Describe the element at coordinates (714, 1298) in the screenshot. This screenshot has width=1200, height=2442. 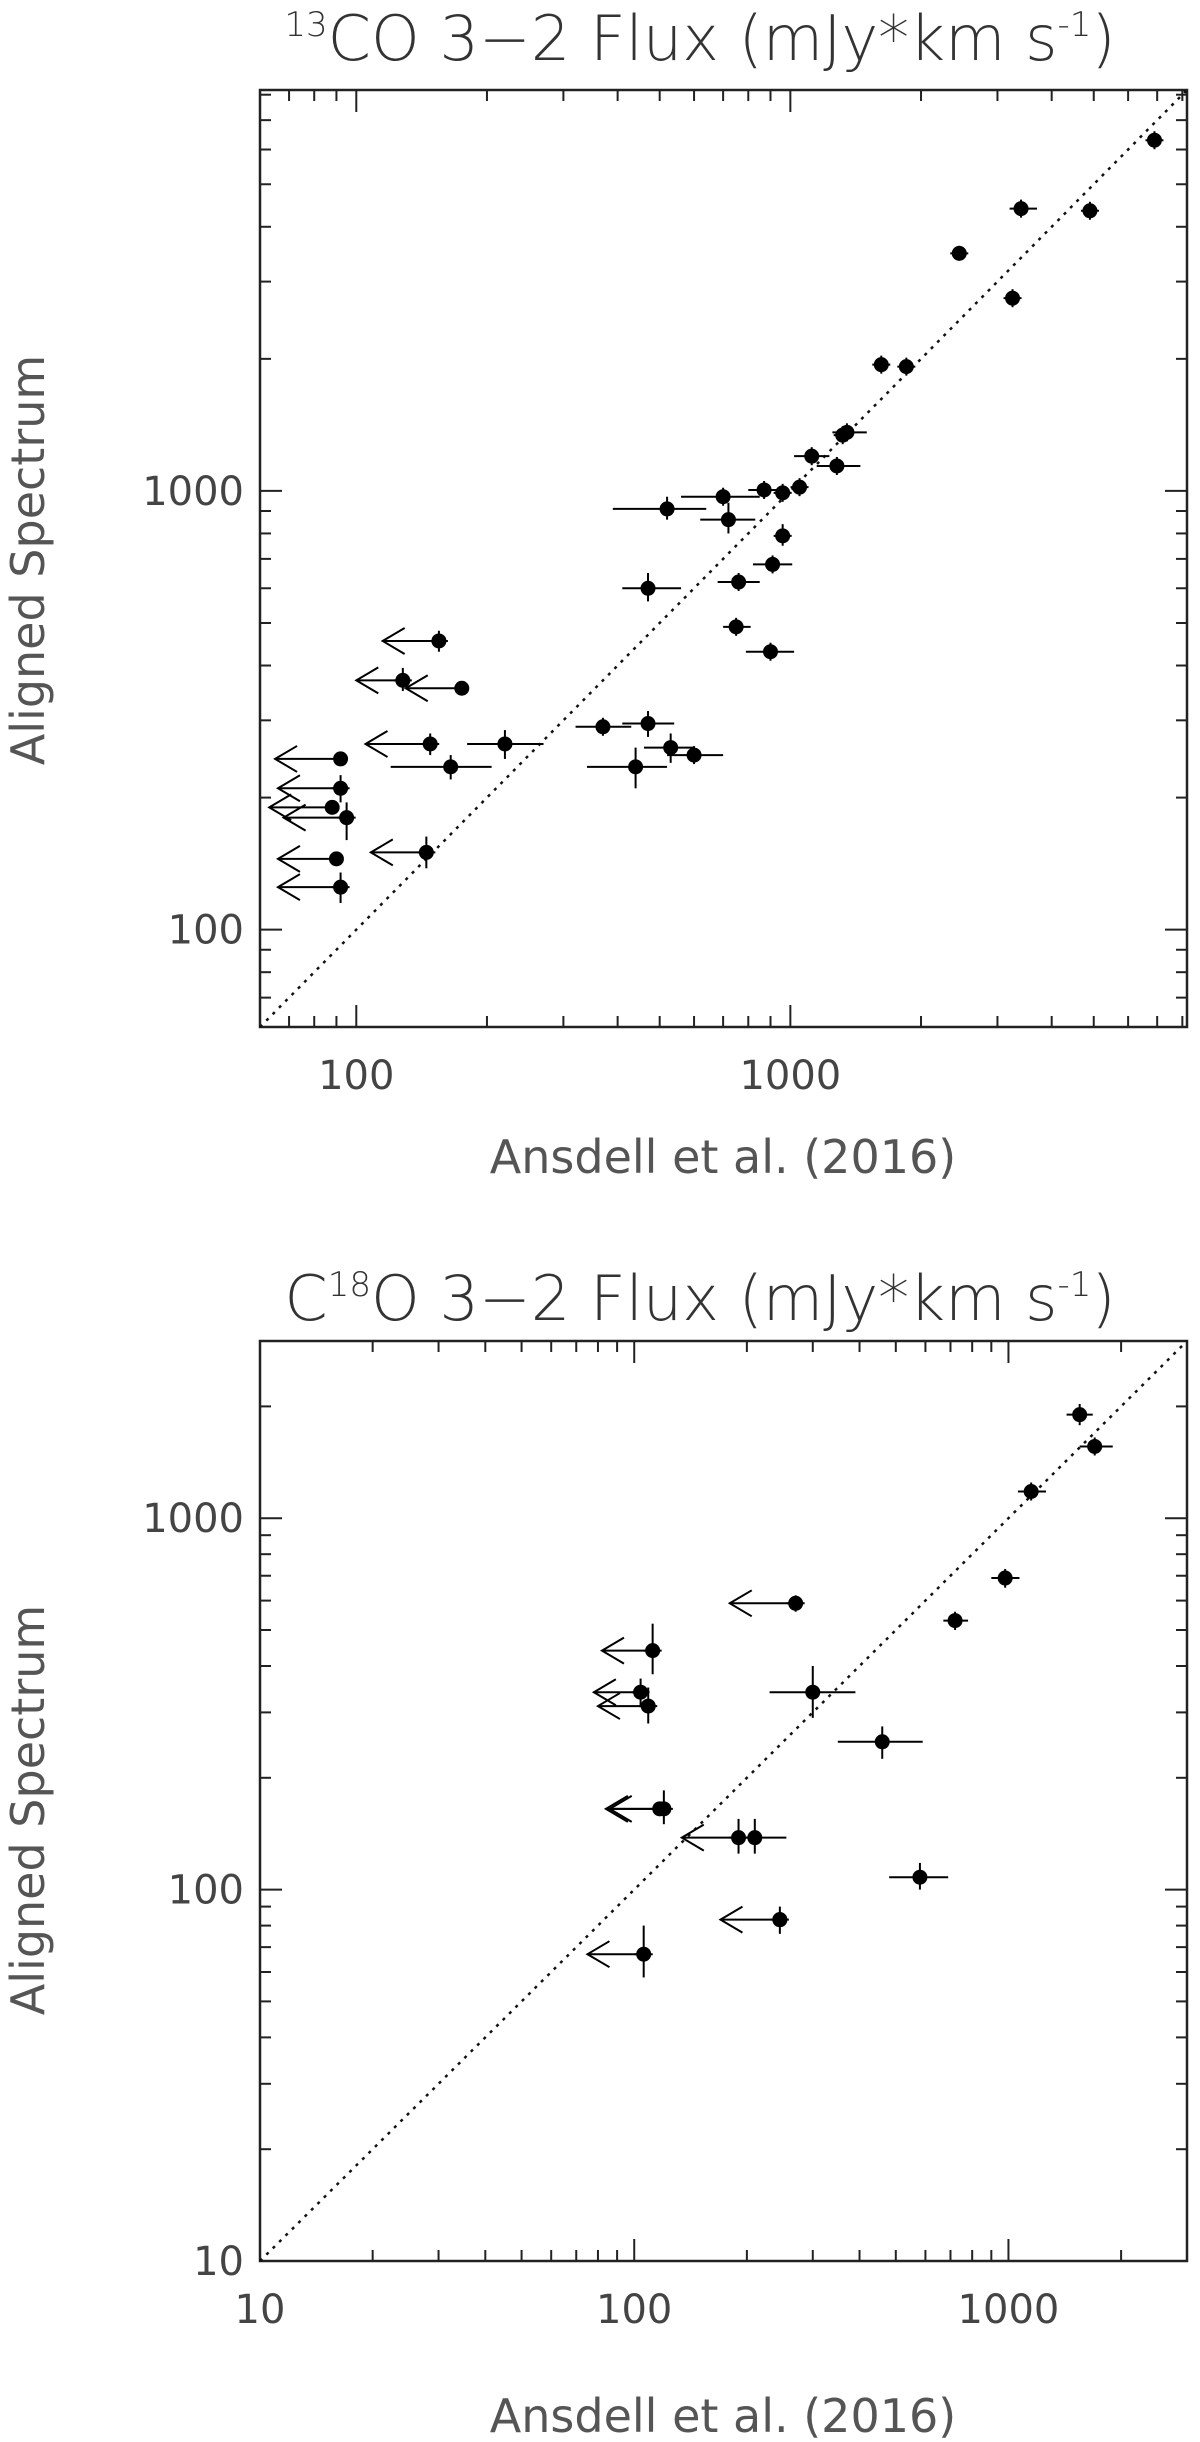
I see `title-main: O 3−2 Flux (mJy*km s` at that location.